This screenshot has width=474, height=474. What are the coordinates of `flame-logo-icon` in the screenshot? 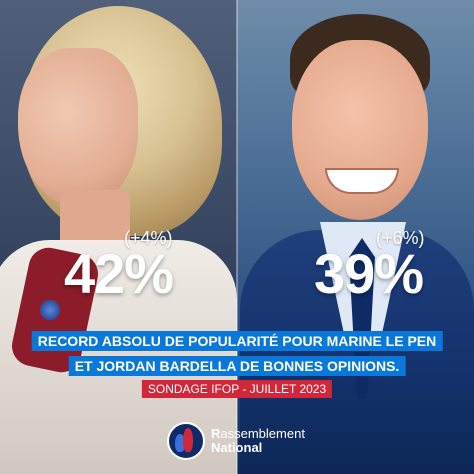 It's located at (186, 441).